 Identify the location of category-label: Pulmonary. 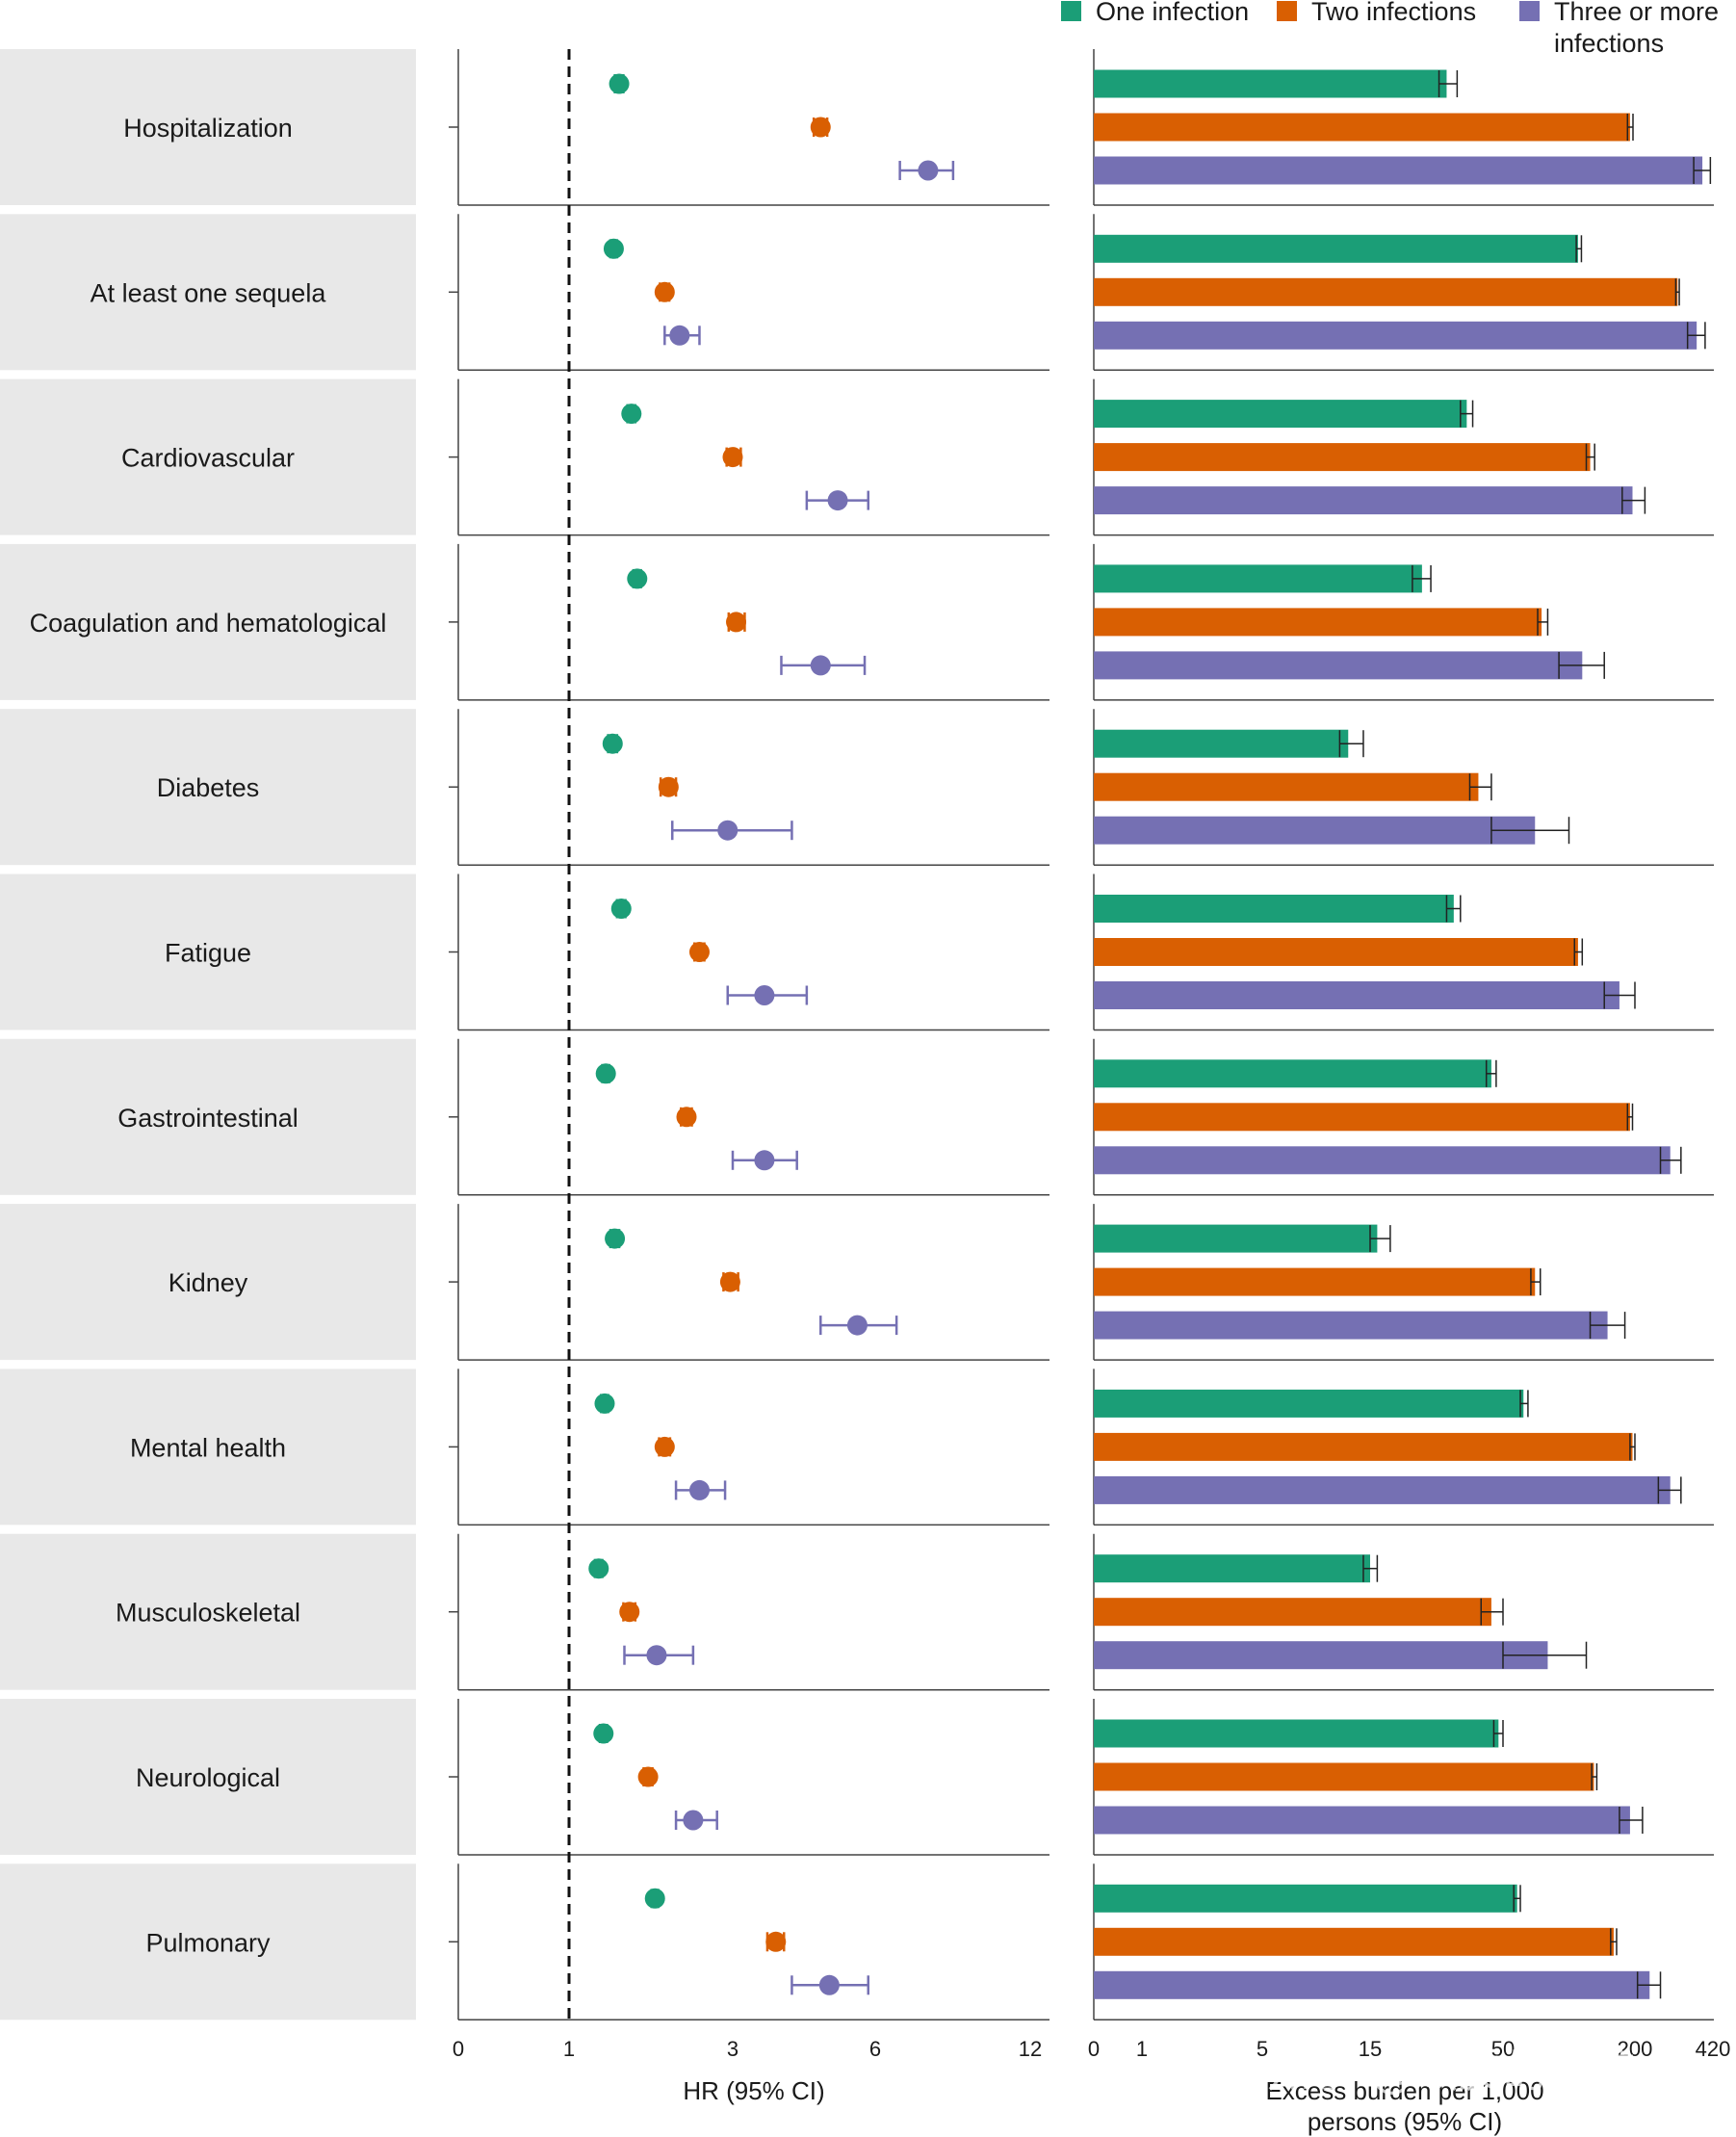
(208, 1943).